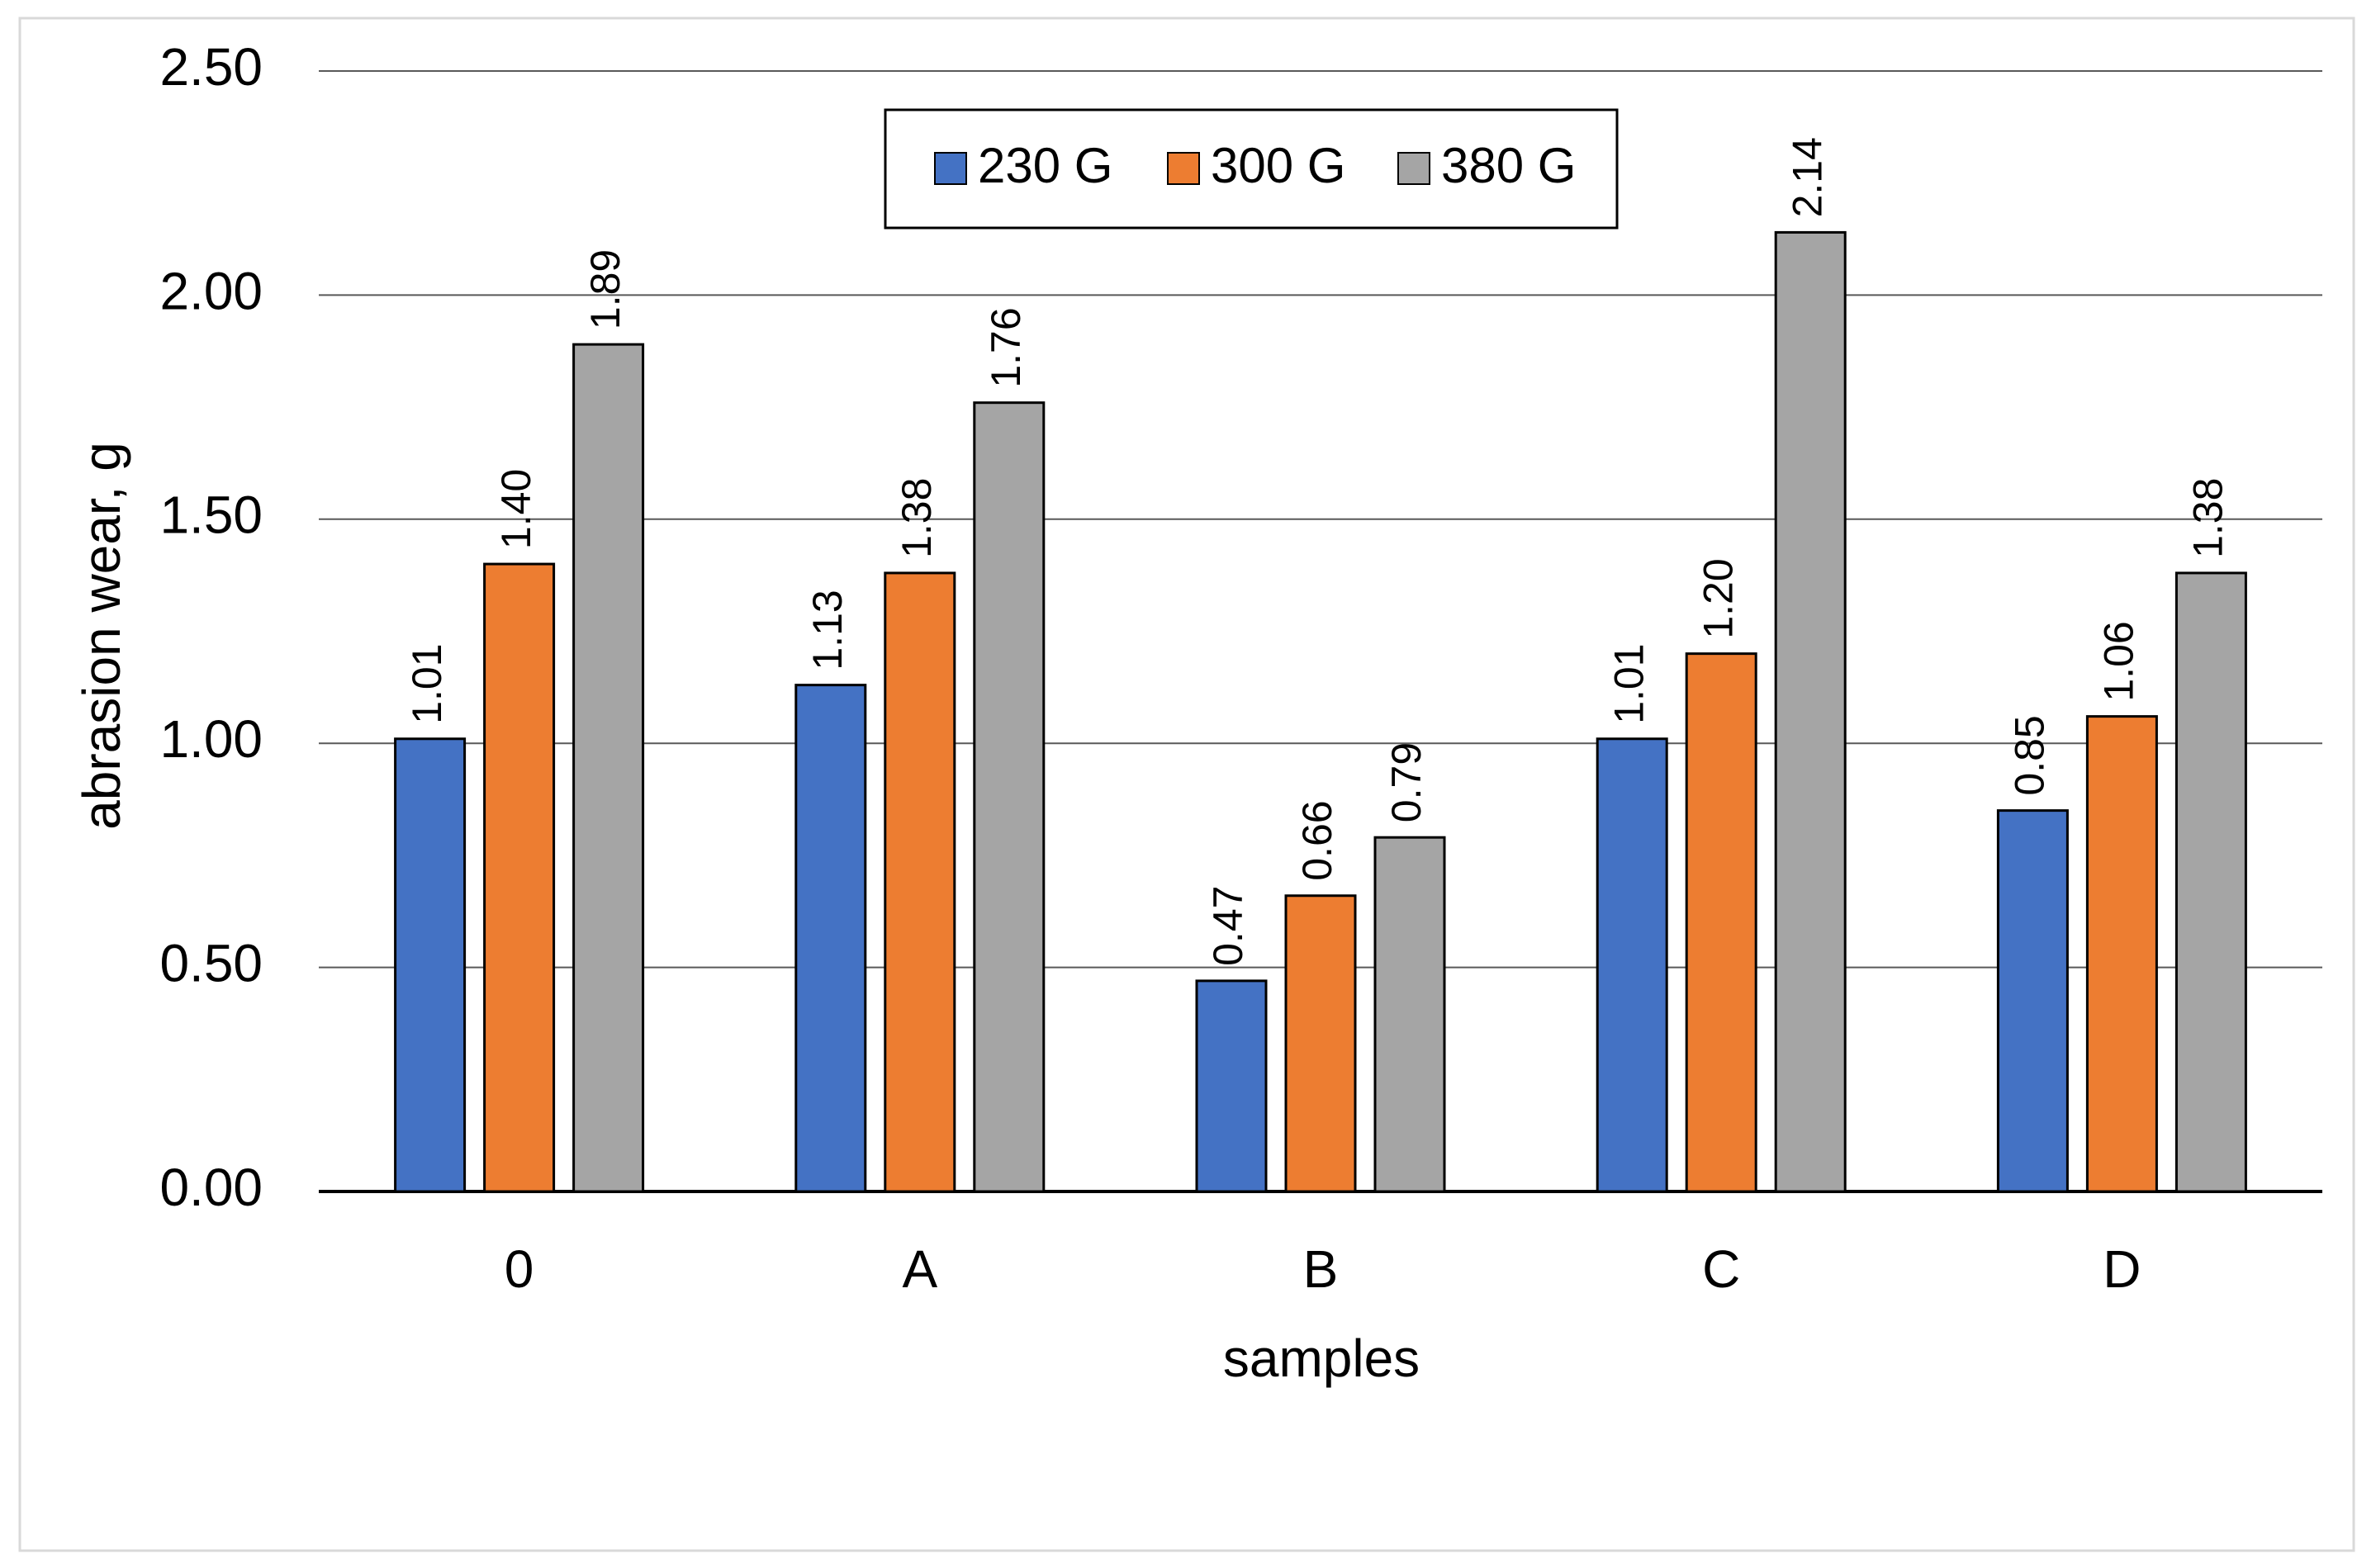  I want to click on bar-value-label: 1.40, so click(516, 509).